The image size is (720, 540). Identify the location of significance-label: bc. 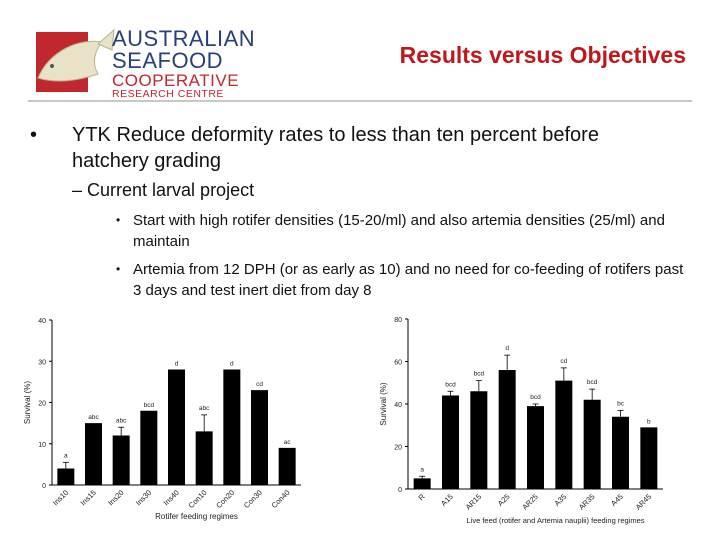
(621, 403).